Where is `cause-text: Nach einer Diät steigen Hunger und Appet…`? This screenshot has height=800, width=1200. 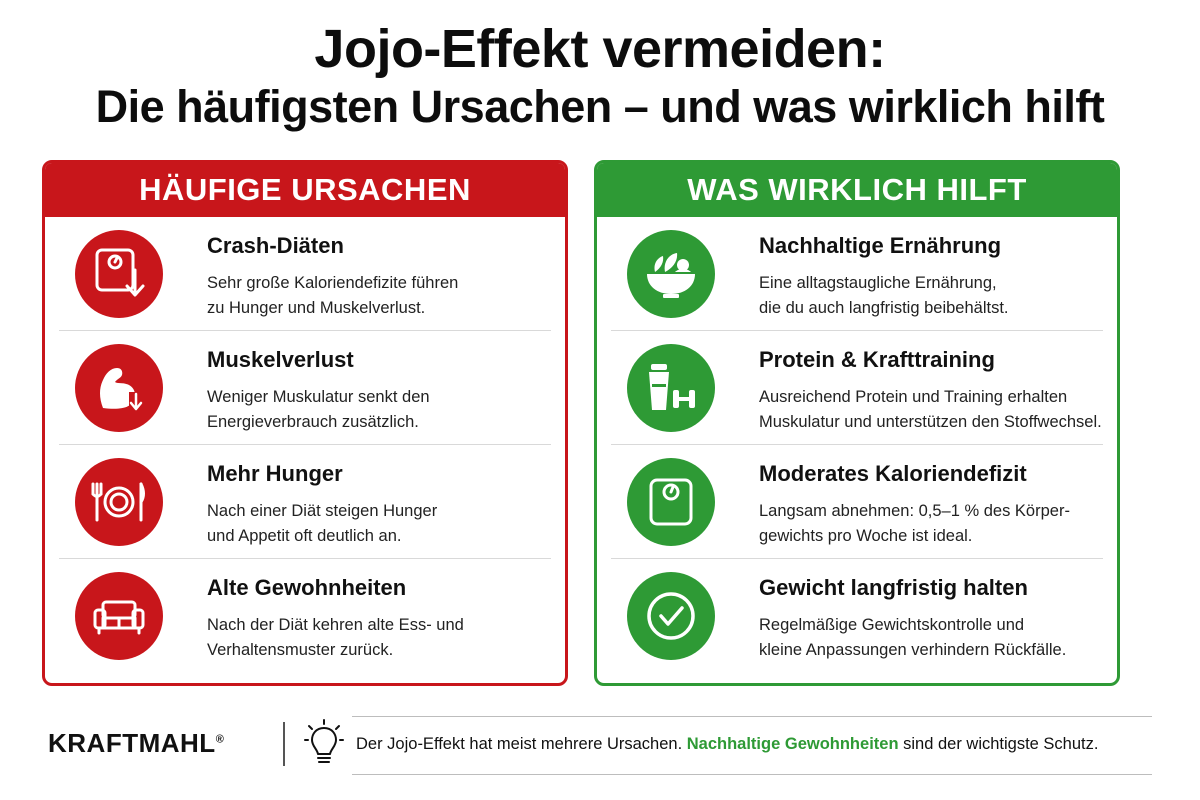 cause-text: Nach einer Diät steigen Hunger und Appet… is located at coordinates (382, 524).